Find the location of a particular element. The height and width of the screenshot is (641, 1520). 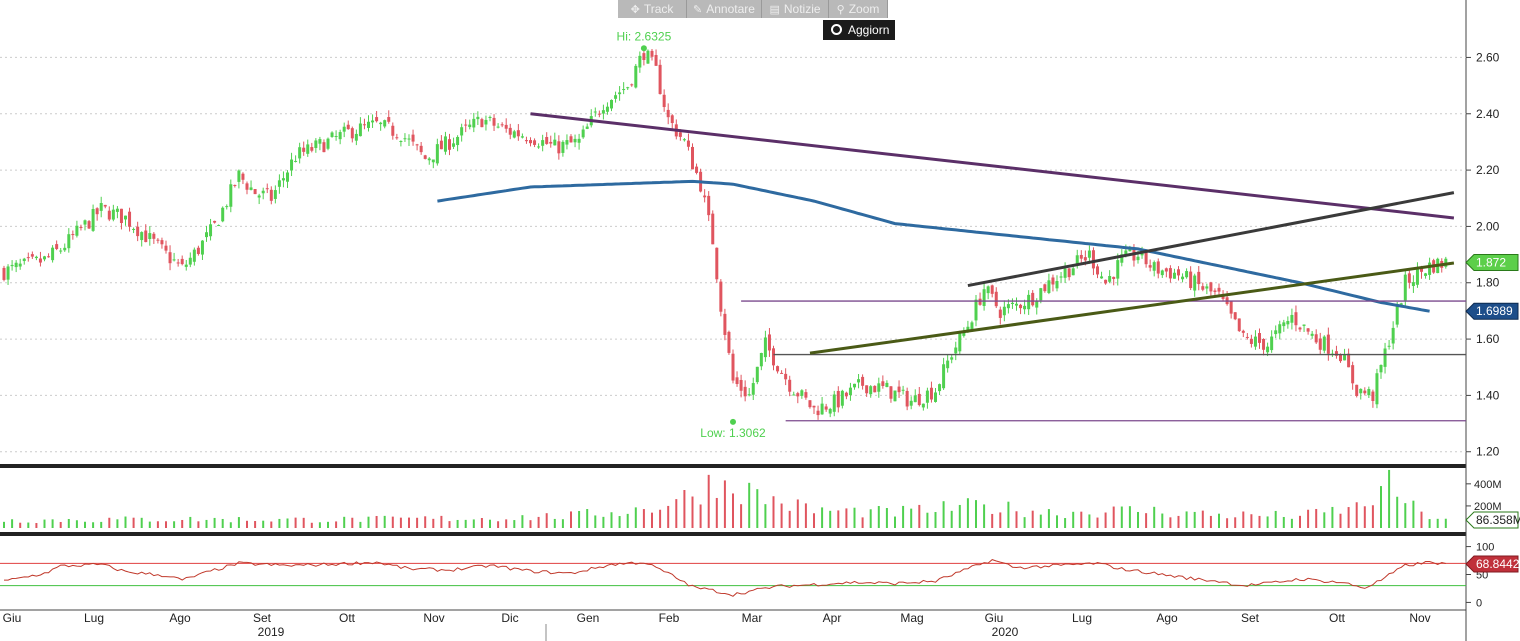

y-tick-label: 1.80 is located at coordinates (1488, 283).